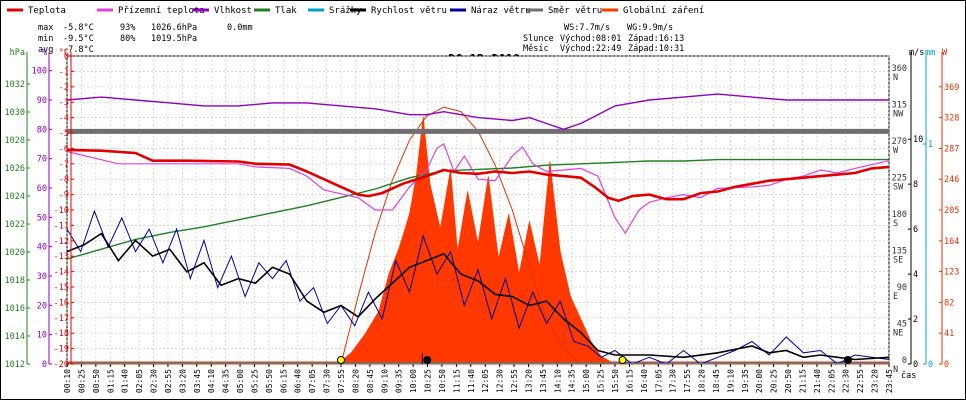 The image size is (966, 403). Describe the element at coordinates (240, 381) in the screenshot. I see `x-tick-label-12: 05:00` at that location.